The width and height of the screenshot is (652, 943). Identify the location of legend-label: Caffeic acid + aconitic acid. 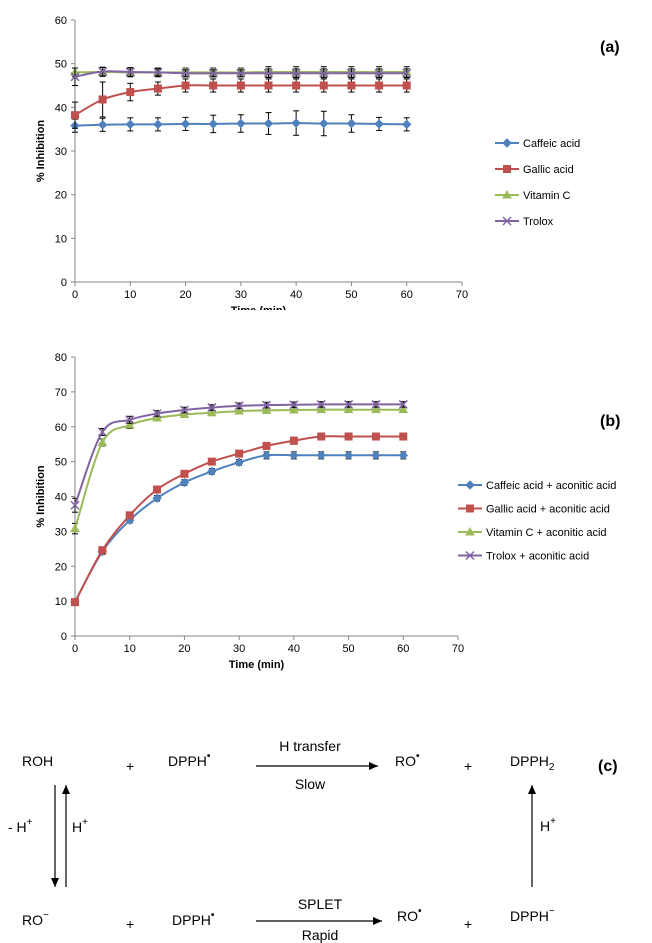
(551, 486).